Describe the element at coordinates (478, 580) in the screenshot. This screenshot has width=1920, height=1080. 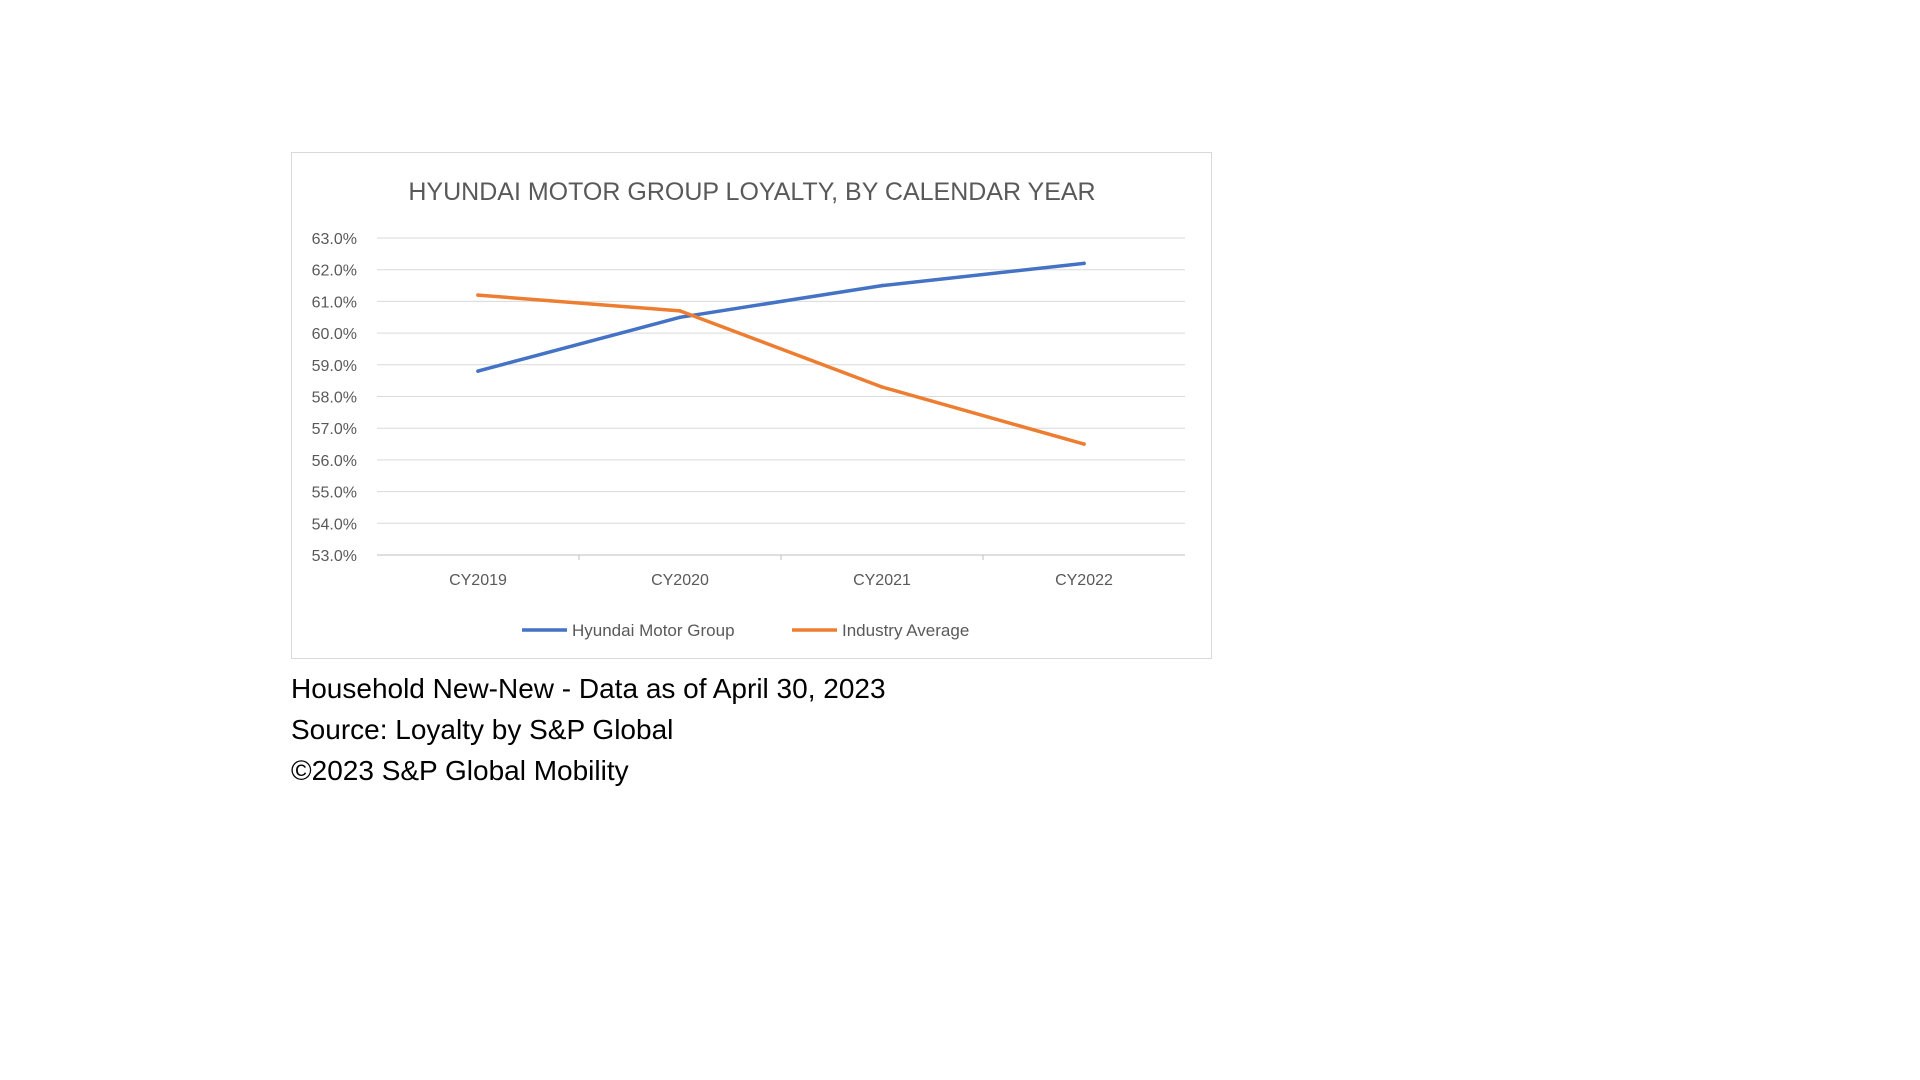
I see `x-tick-label: CY2019` at that location.